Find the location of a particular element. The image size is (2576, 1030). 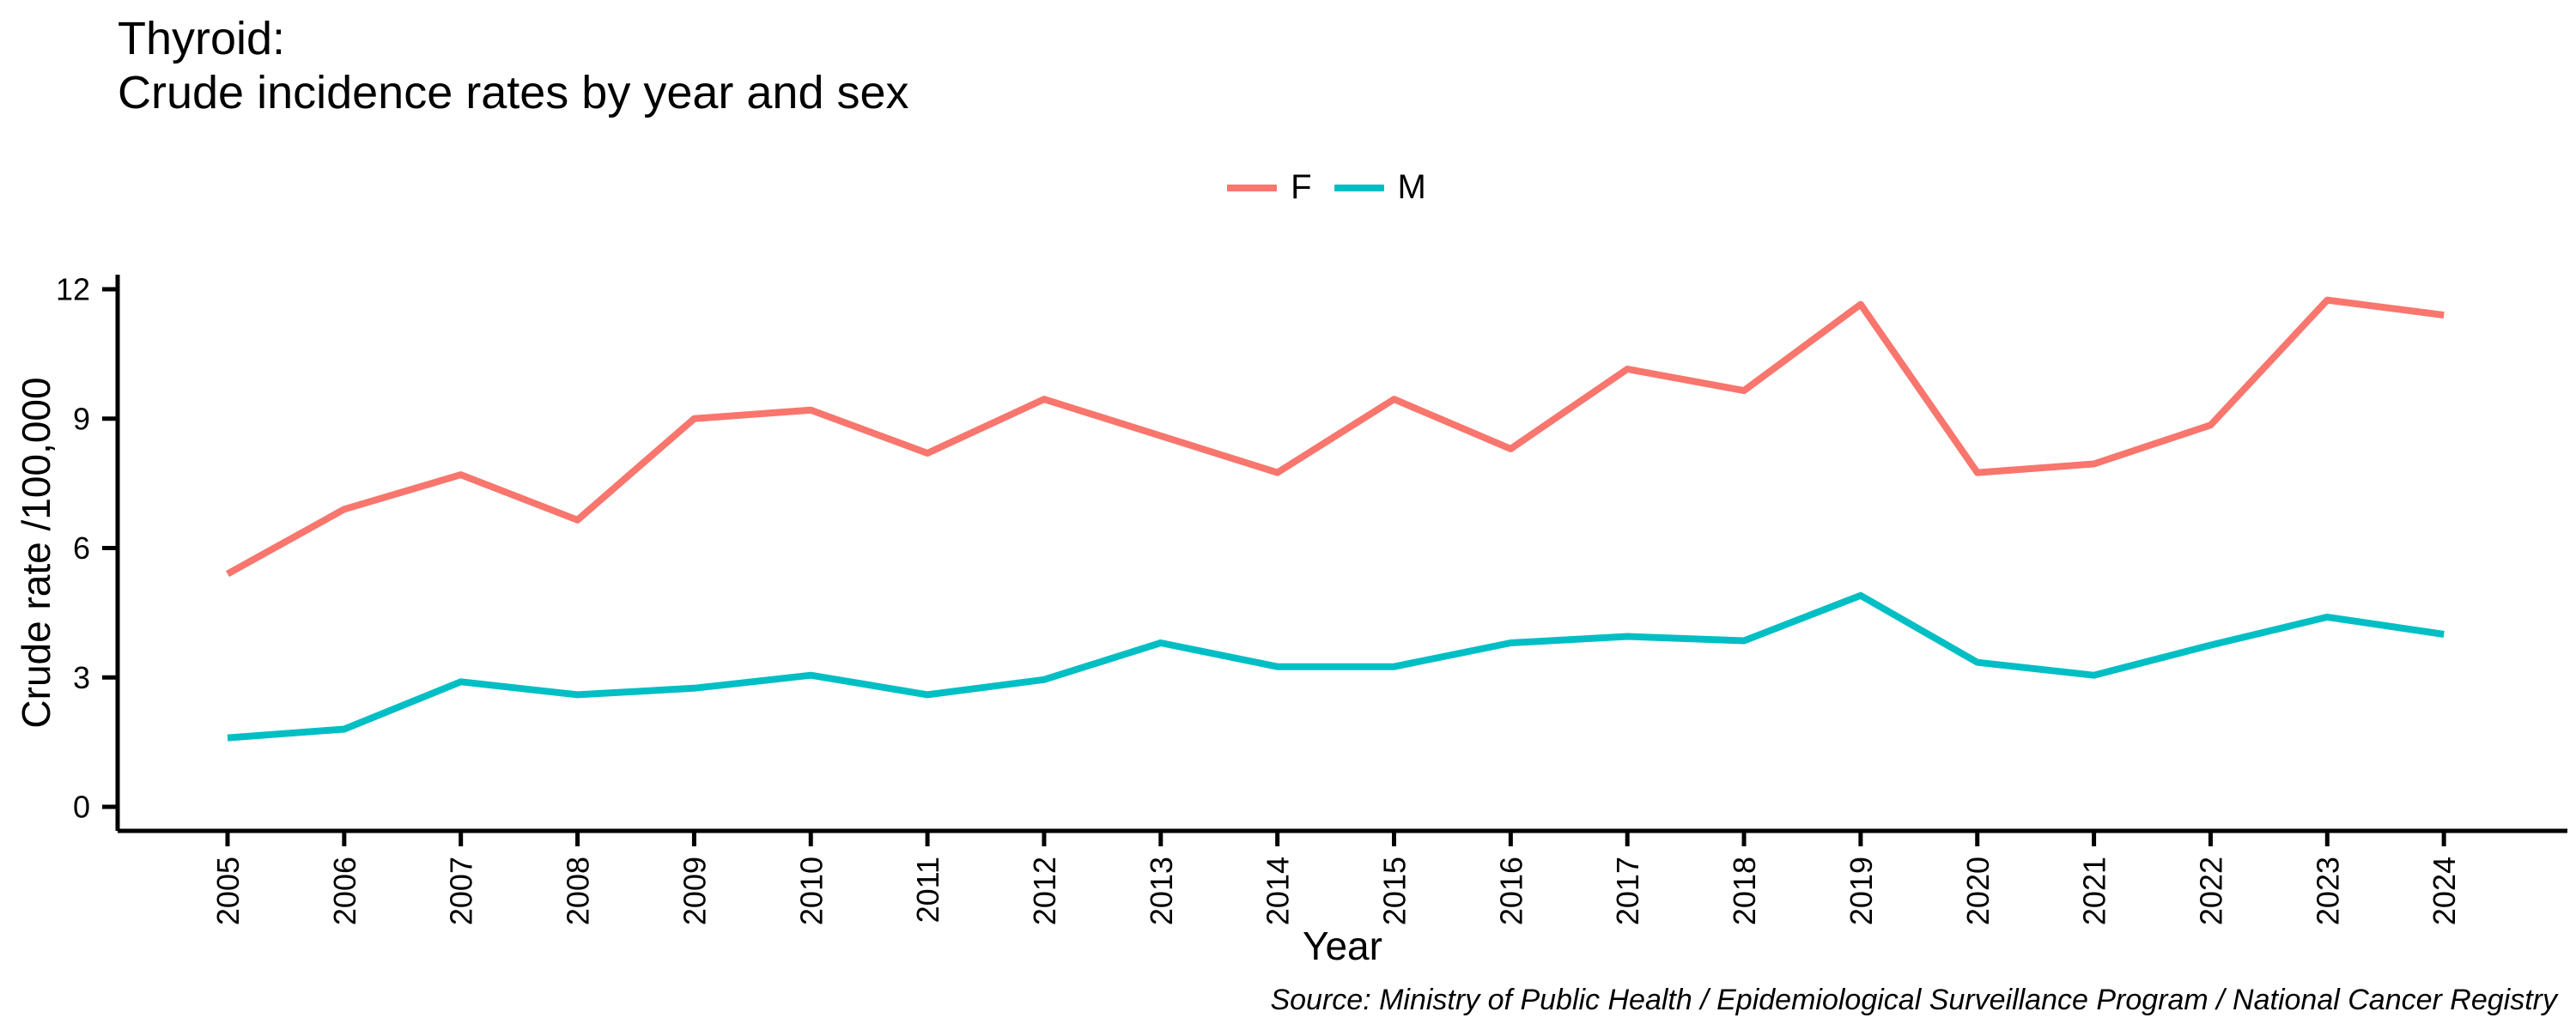

y-tick-label: 6 is located at coordinates (82, 548).